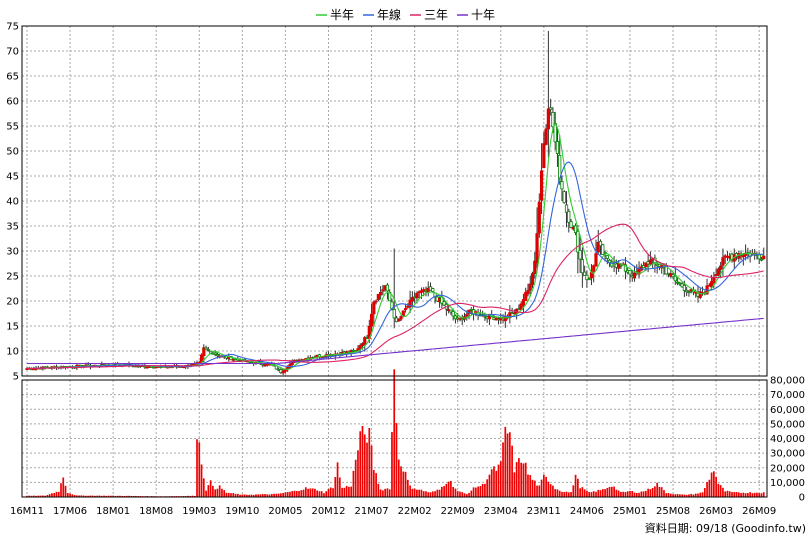  Describe the element at coordinates (199, 511) in the screenshot. I see `x-tick-label: 19M03` at that location.